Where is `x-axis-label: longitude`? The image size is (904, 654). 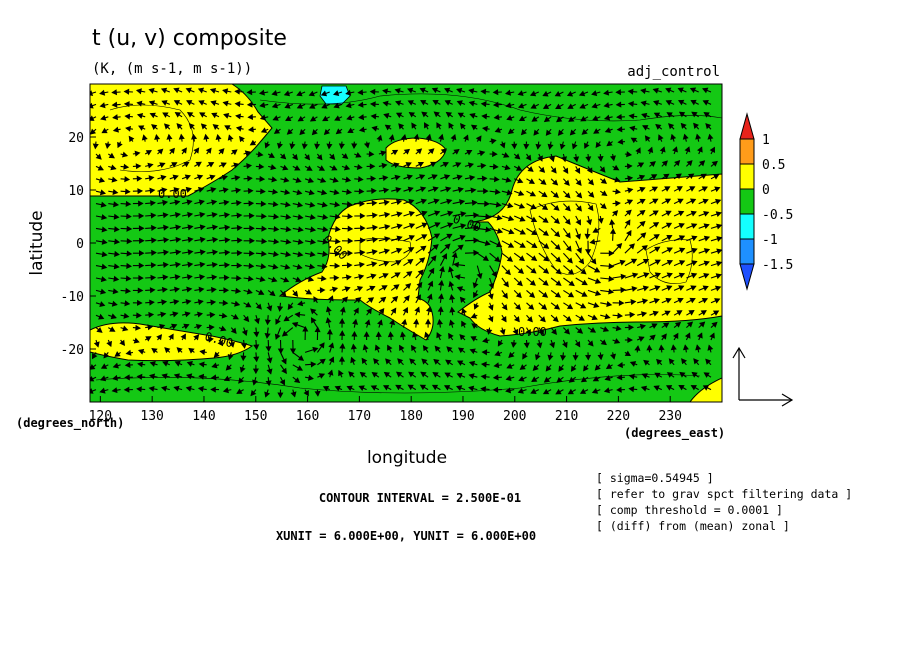
x-axis-label: longitude is located at coordinates (407, 458).